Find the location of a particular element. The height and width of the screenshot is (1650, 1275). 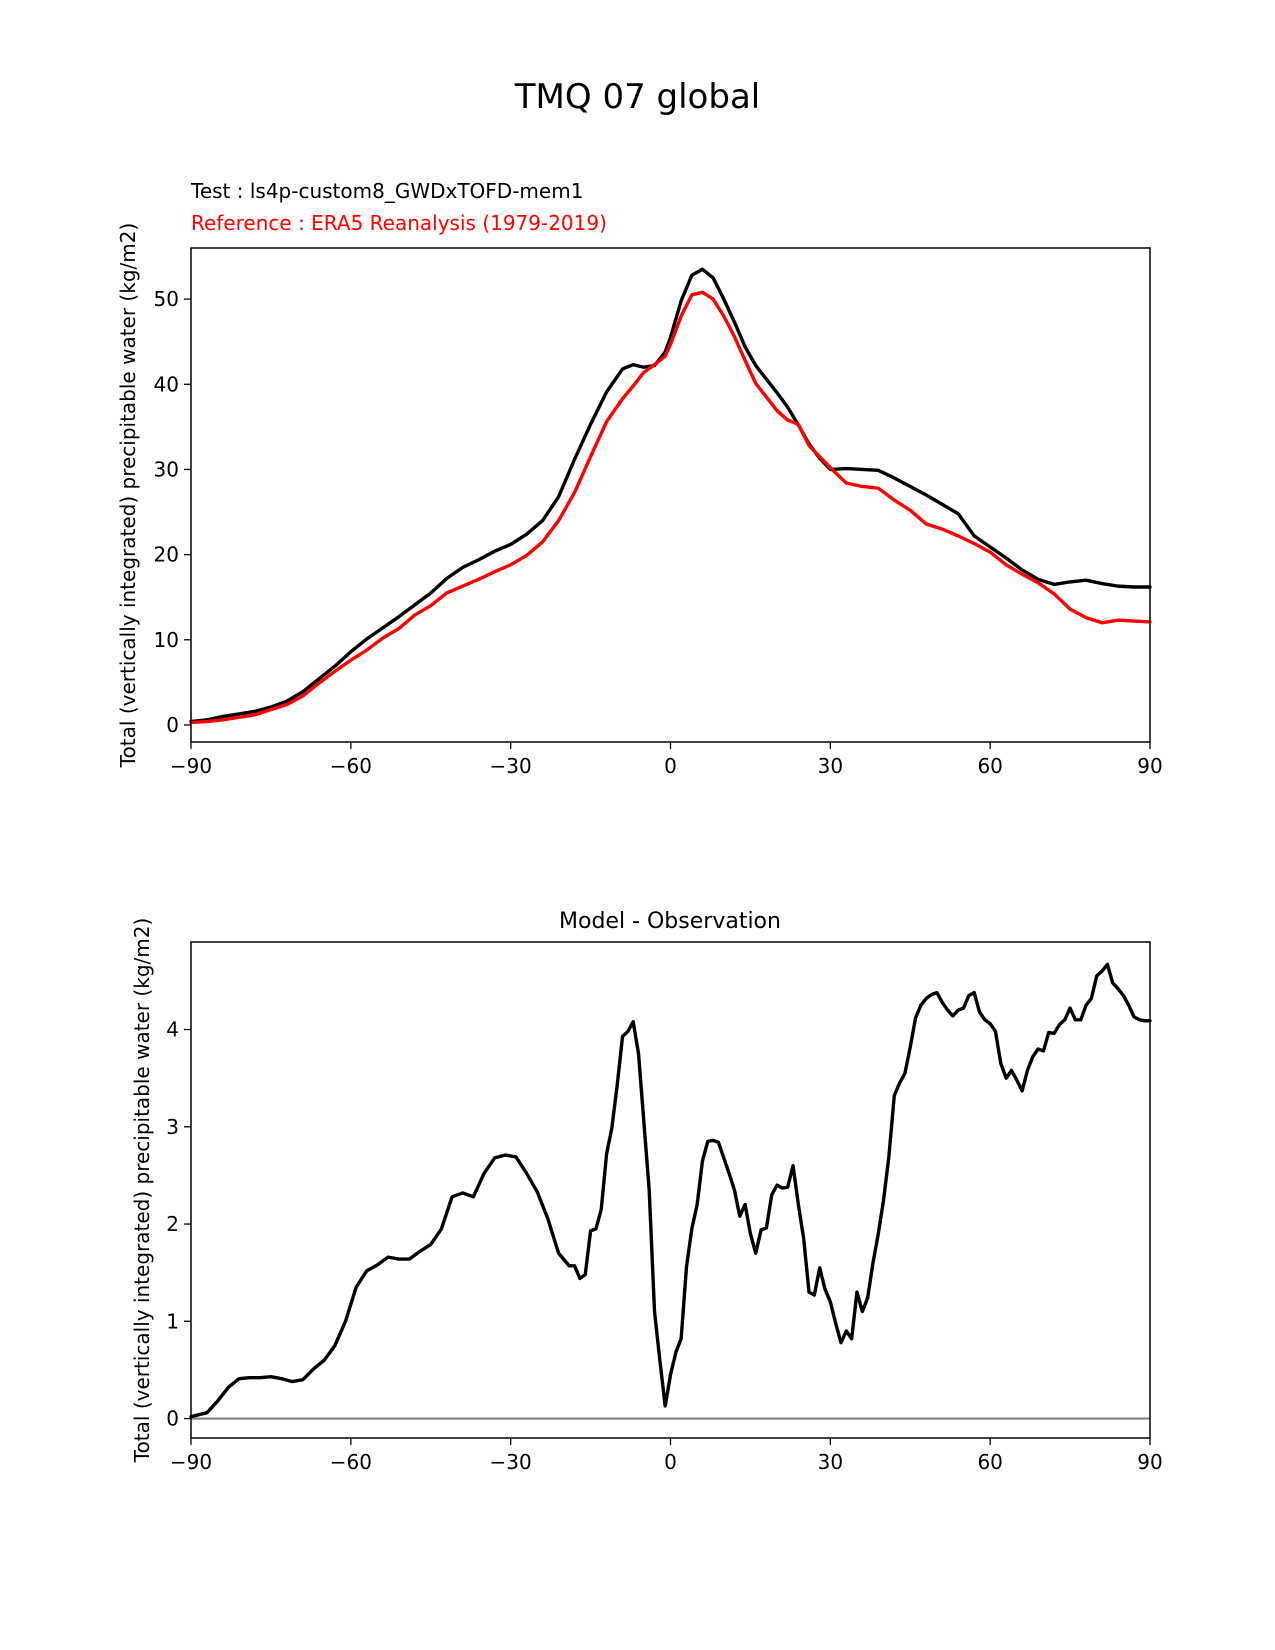

top-x-tick-label: −60 is located at coordinates (351, 766).